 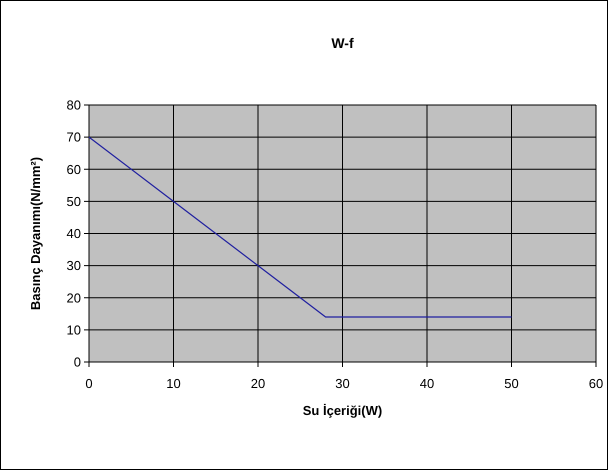 What do you see at coordinates (73, 105) in the screenshot?
I see `y-tick-label: 80` at bounding box center [73, 105].